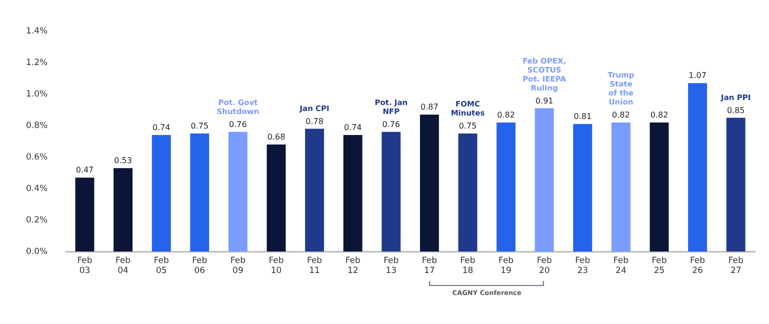 Image resolution: width=769 pixels, height=324 pixels. What do you see at coordinates (698, 266) in the screenshot?
I see `x-tick-label: Feb 26` at bounding box center [698, 266].